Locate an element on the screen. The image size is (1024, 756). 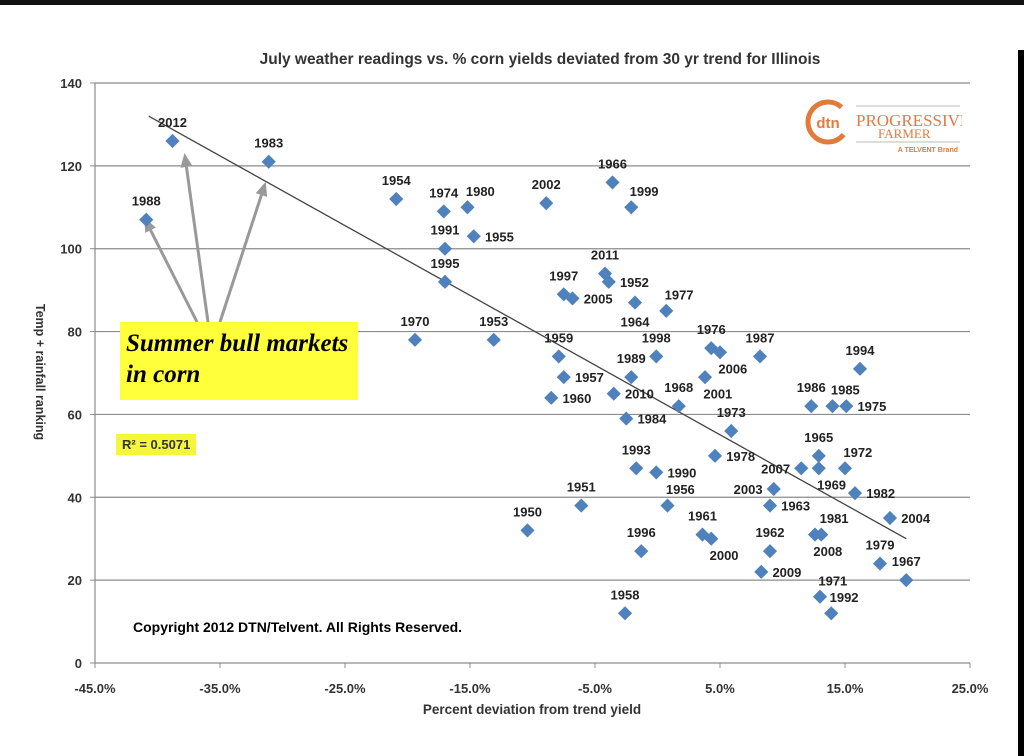
data-point-label: 2006 is located at coordinates (732, 369).